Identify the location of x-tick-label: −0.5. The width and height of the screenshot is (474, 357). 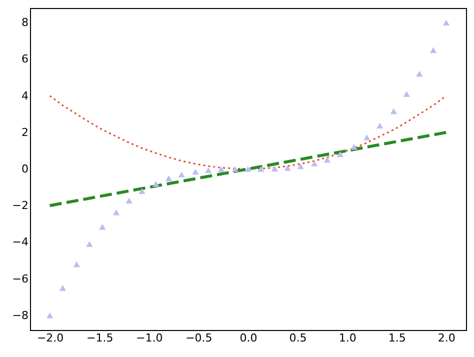
(199, 338).